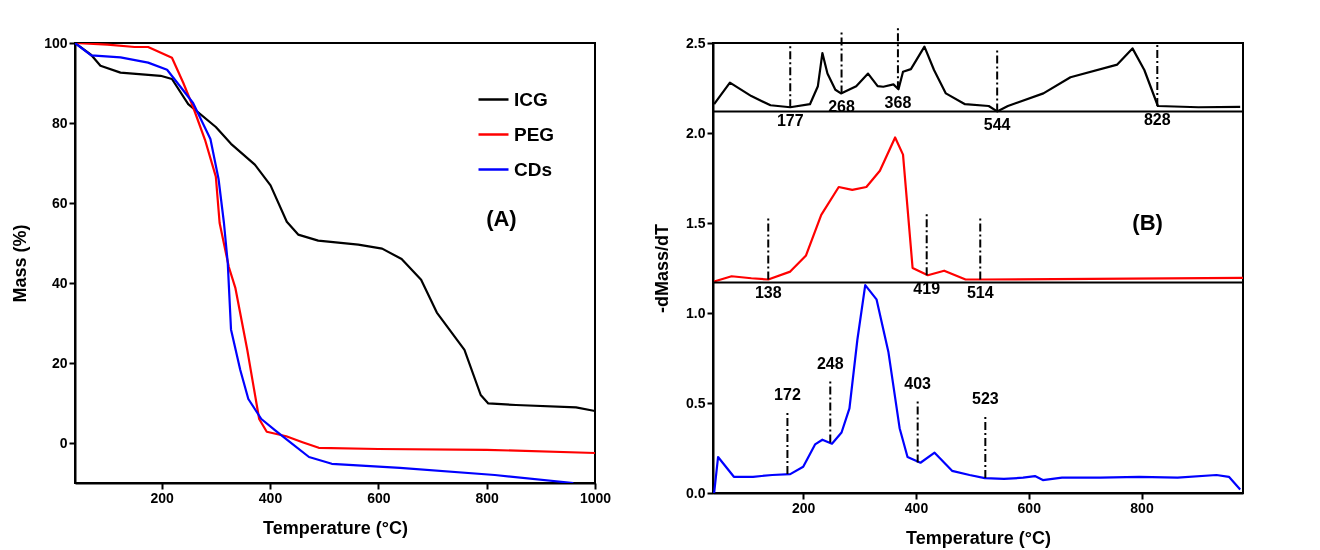 This screenshot has height=550, width=1320. I want to click on y-tick-label: 0.0, so click(696, 492).